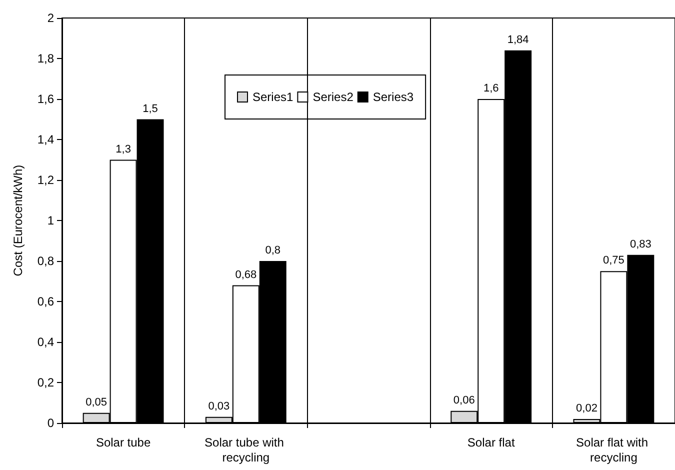 This screenshot has height=470, width=675. What do you see at coordinates (491, 88) in the screenshot?
I see `data-label: 1,6` at bounding box center [491, 88].